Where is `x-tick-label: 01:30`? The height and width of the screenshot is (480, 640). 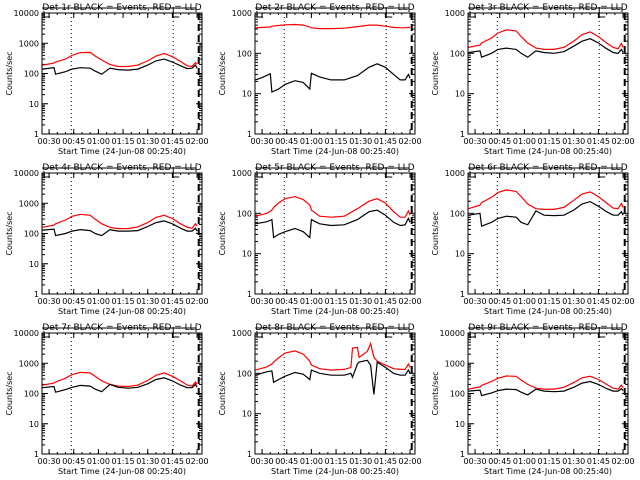
x-tick-label: 01:30 is located at coordinates (573, 301).